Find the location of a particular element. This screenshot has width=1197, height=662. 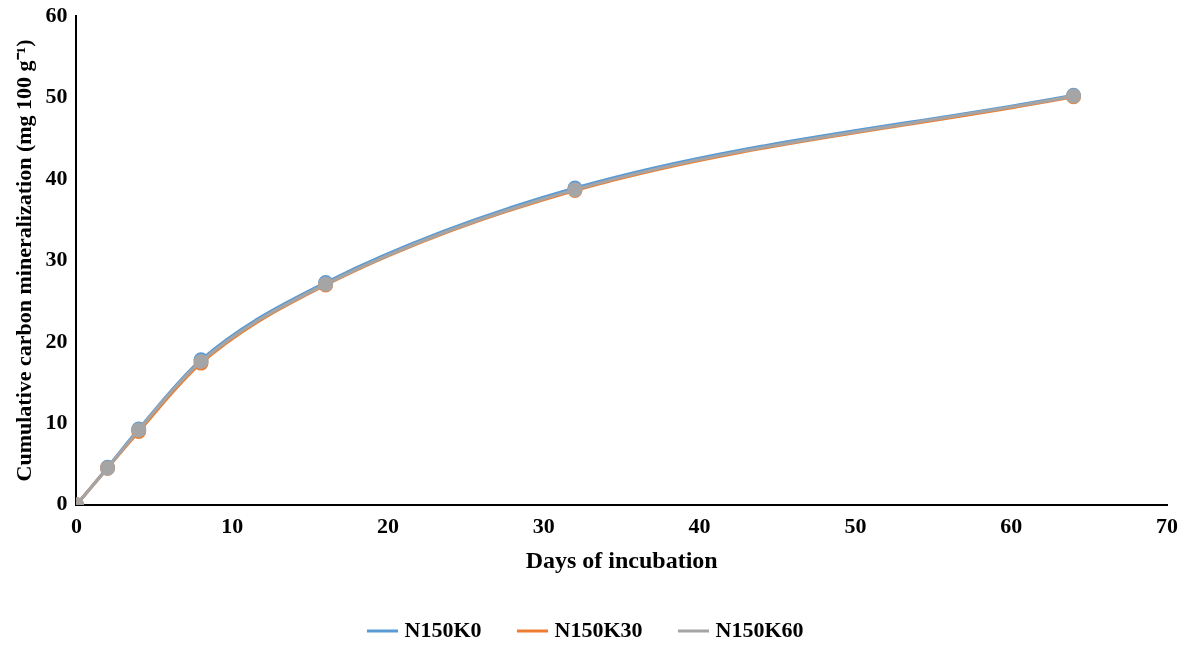

x-tick-label: 70 is located at coordinates (1167, 525).